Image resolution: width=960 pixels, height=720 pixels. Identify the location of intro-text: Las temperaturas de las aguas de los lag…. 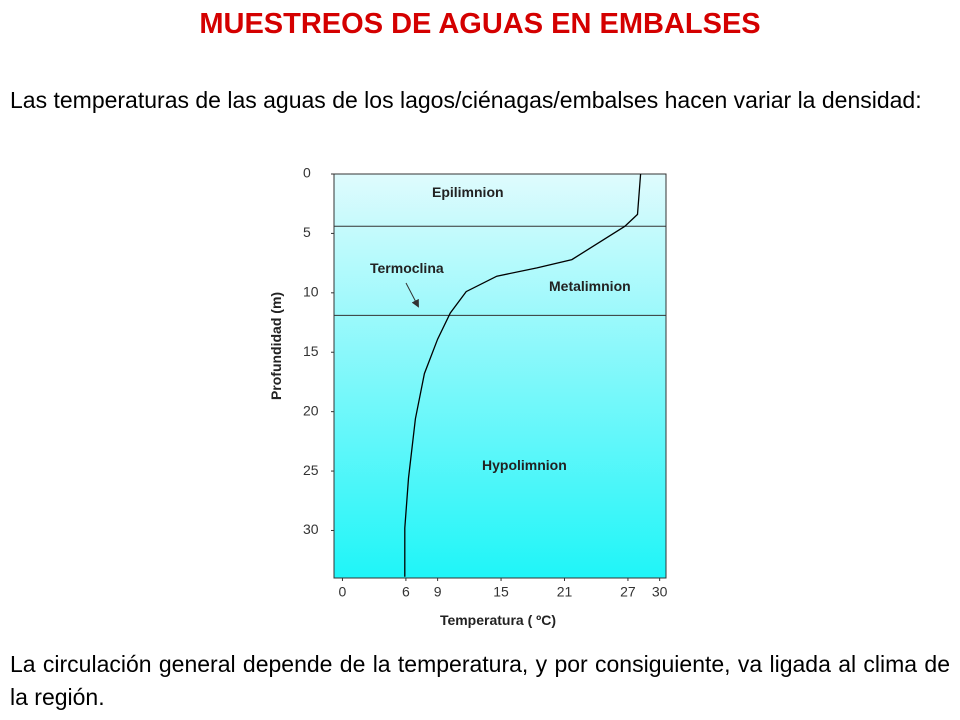
(466, 100).